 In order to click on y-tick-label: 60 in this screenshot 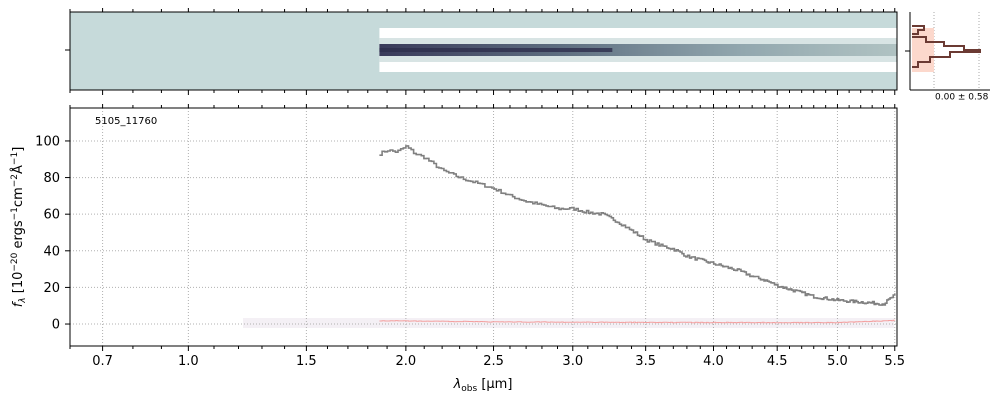, I will do `click(51, 215)`.